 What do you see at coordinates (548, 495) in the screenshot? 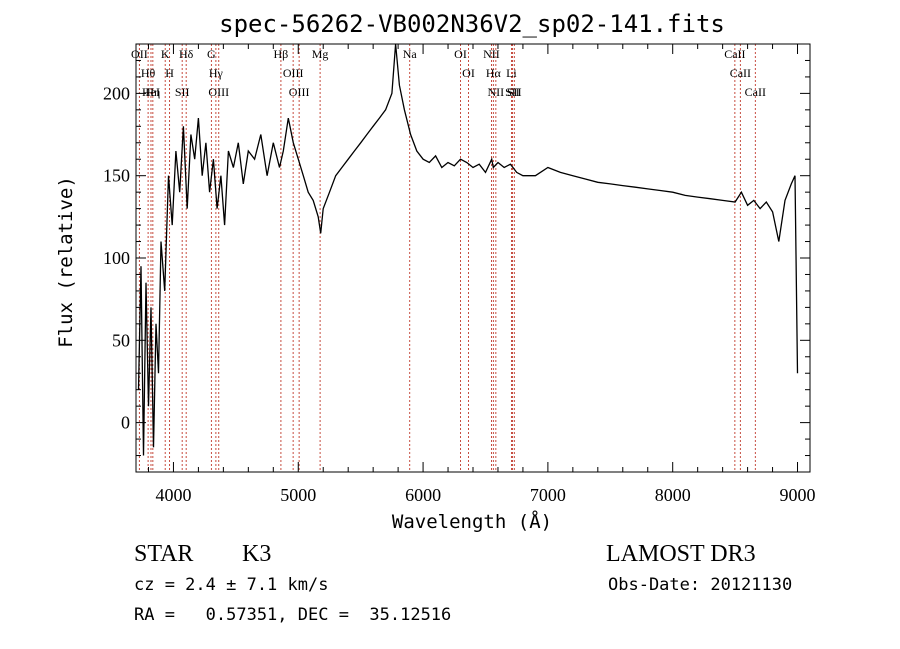
I see `x-tick-label: 7000` at bounding box center [548, 495].